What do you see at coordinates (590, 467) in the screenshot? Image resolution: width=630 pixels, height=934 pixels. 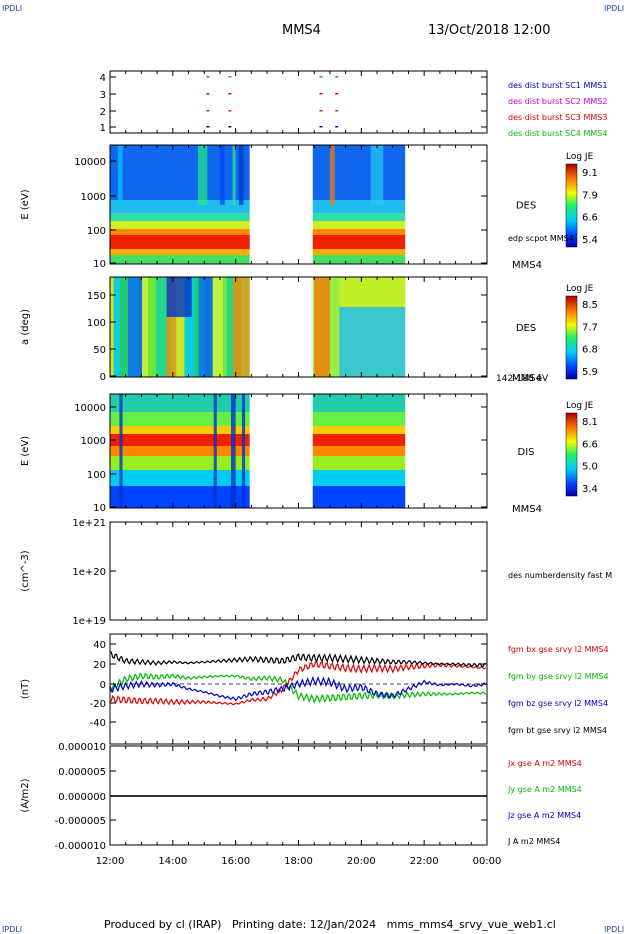 I see `colorbar-tick-label: 5.0` at bounding box center [590, 467].